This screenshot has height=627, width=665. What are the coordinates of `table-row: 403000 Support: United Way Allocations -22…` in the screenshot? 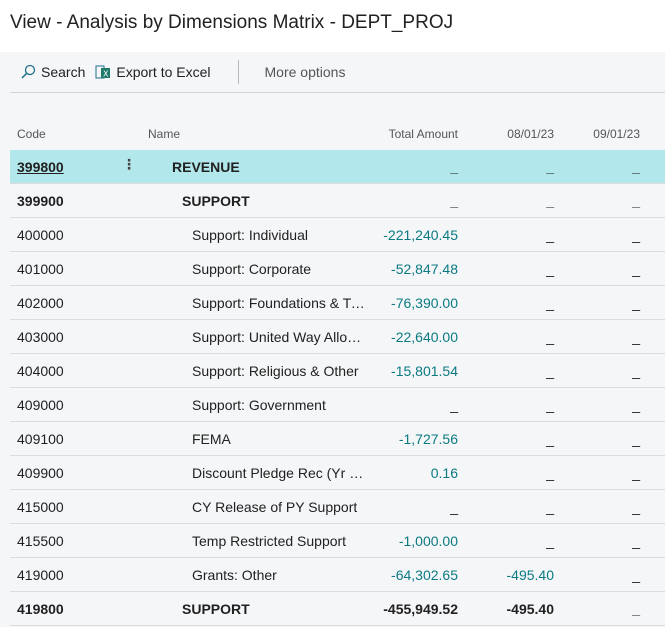 It's located at (337, 337).